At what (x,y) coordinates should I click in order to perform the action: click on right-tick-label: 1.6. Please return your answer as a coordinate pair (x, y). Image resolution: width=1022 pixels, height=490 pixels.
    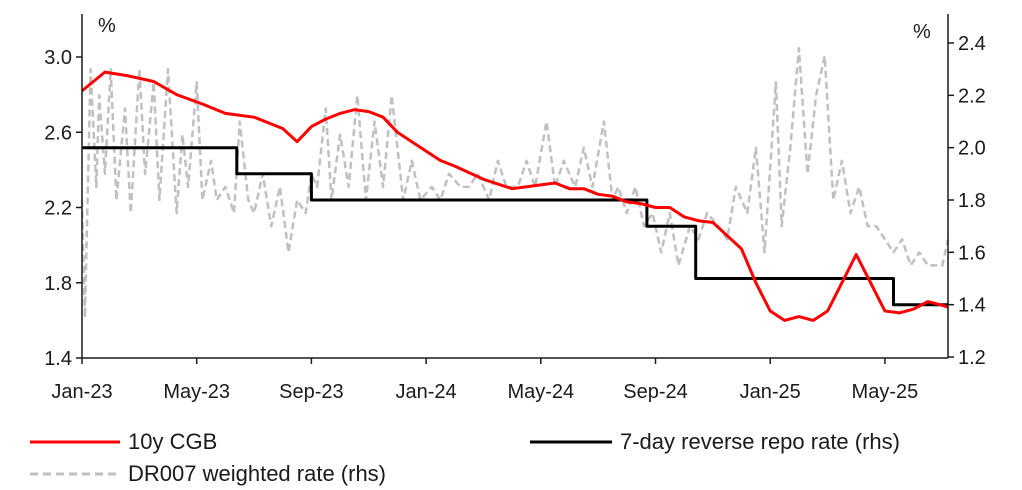
    Looking at the image, I should click on (972, 253).